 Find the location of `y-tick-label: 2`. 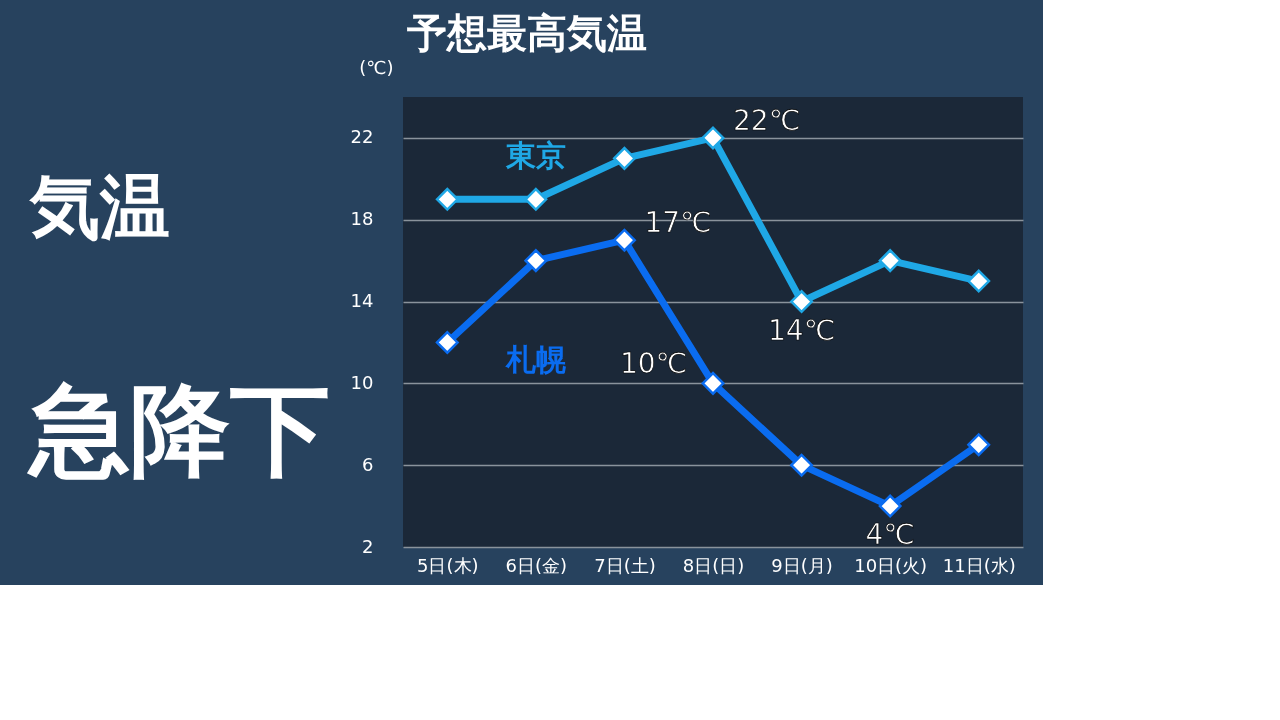

y-tick-label: 2 is located at coordinates (368, 546).